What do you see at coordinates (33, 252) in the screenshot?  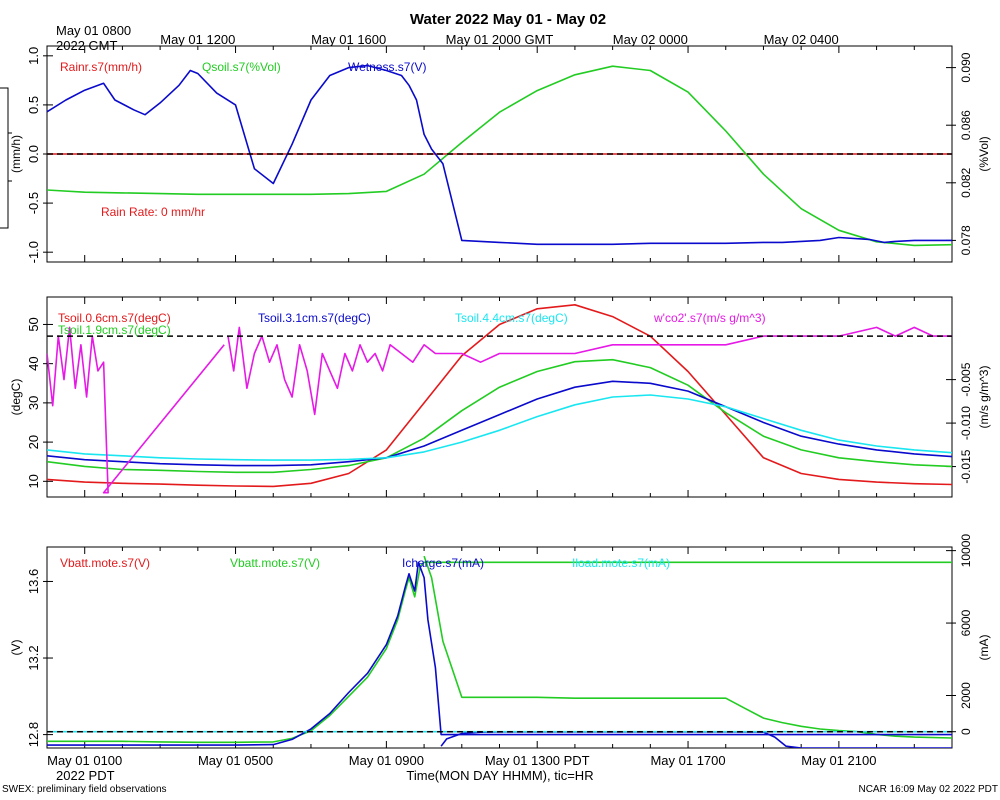 I see `y-tick-label-left: -1.0` at bounding box center [33, 252].